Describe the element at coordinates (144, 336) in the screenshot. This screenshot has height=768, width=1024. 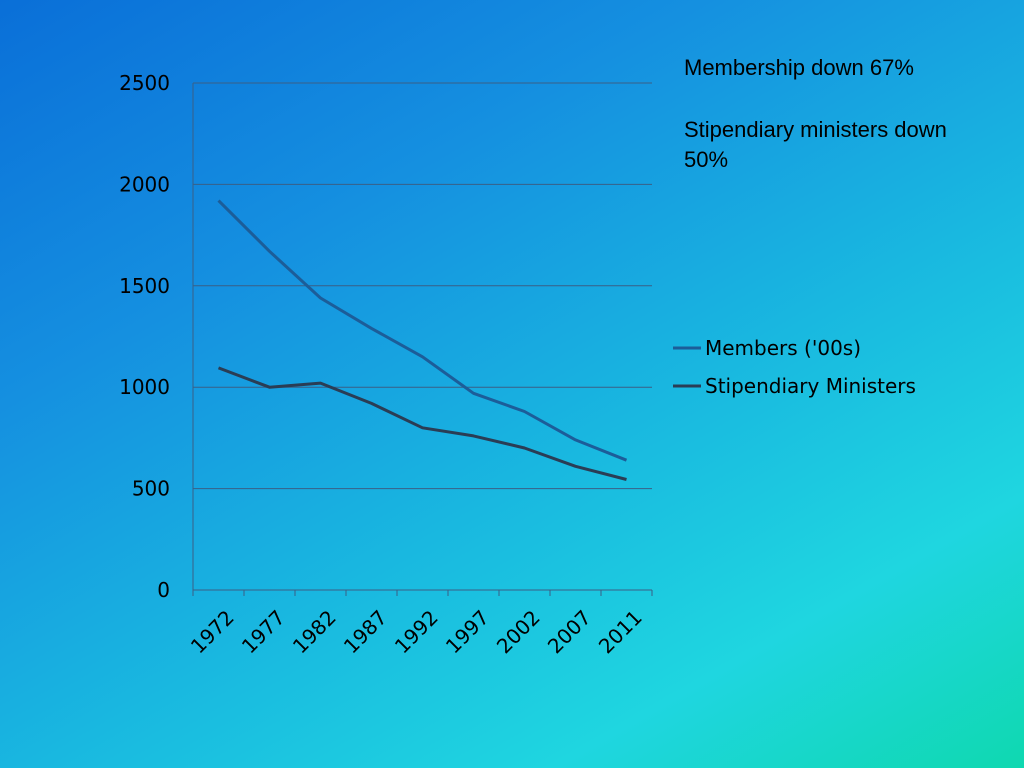
I see `y-tick-labels: 0 500 1000 1500 2000 2500` at that location.